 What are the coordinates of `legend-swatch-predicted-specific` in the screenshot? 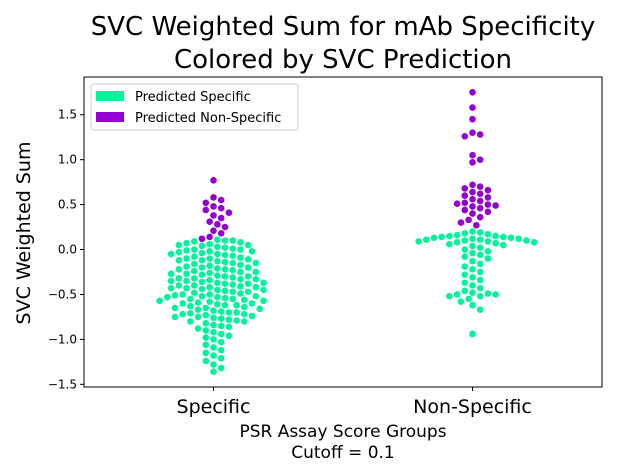 It's located at (110, 96).